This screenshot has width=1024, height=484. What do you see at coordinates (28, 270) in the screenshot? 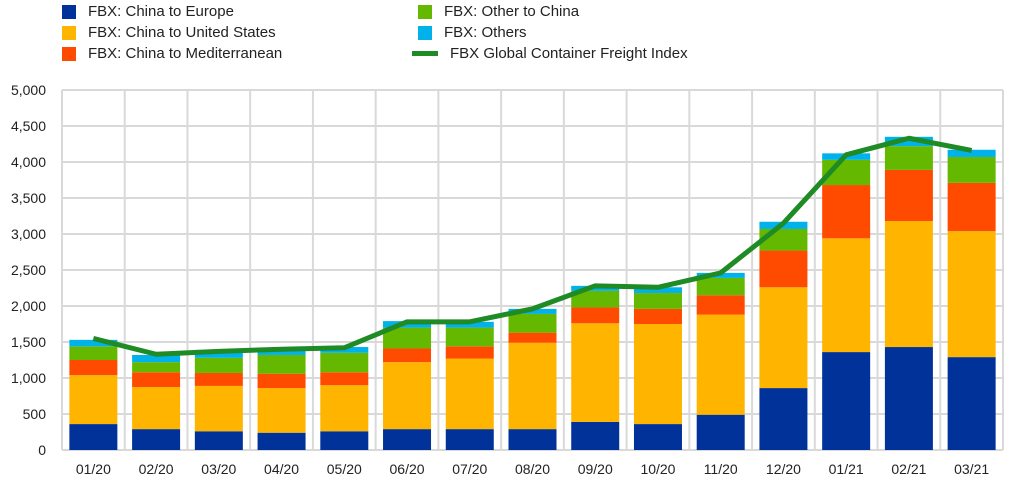
I see `y-tick-label: 2,500` at bounding box center [28, 270].